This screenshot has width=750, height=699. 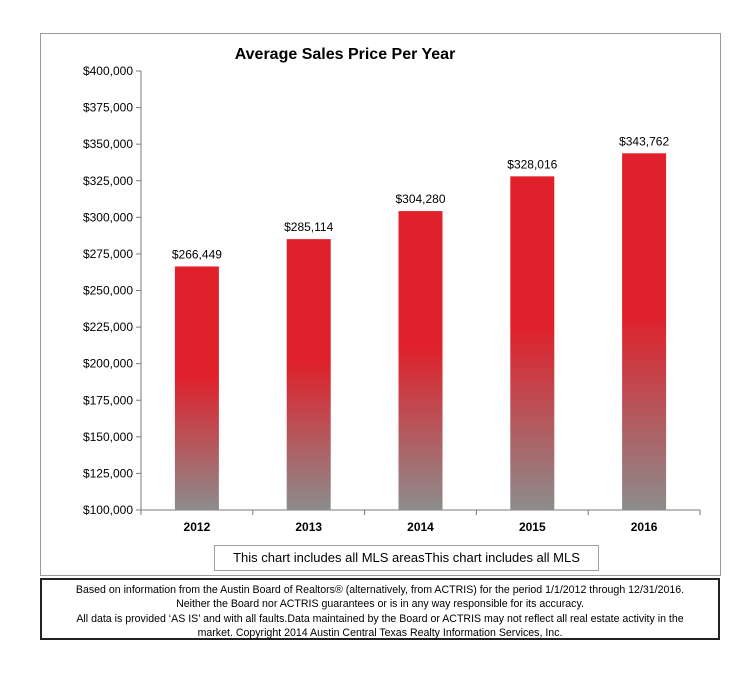 I want to click on y-tick-label: $225,000, so click(x=108, y=327).